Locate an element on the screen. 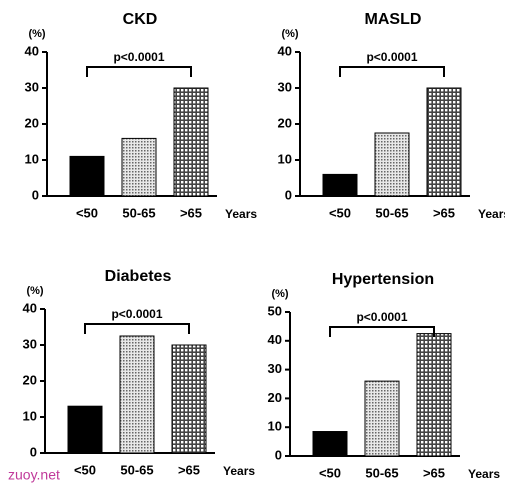  chart-title: Hypertension is located at coordinates (383, 279).